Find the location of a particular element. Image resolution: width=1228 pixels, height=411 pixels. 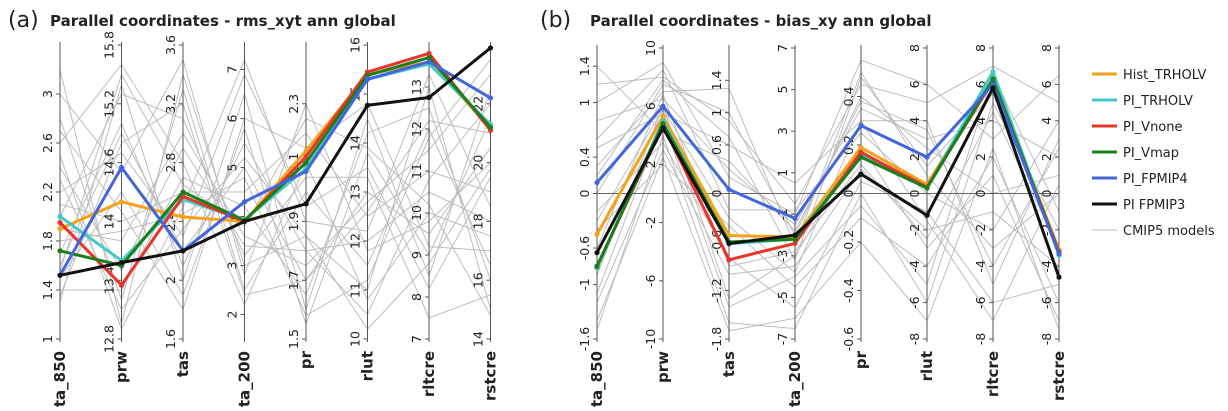

panel-b-tick-label: -0.2 is located at coordinates (848, 242).